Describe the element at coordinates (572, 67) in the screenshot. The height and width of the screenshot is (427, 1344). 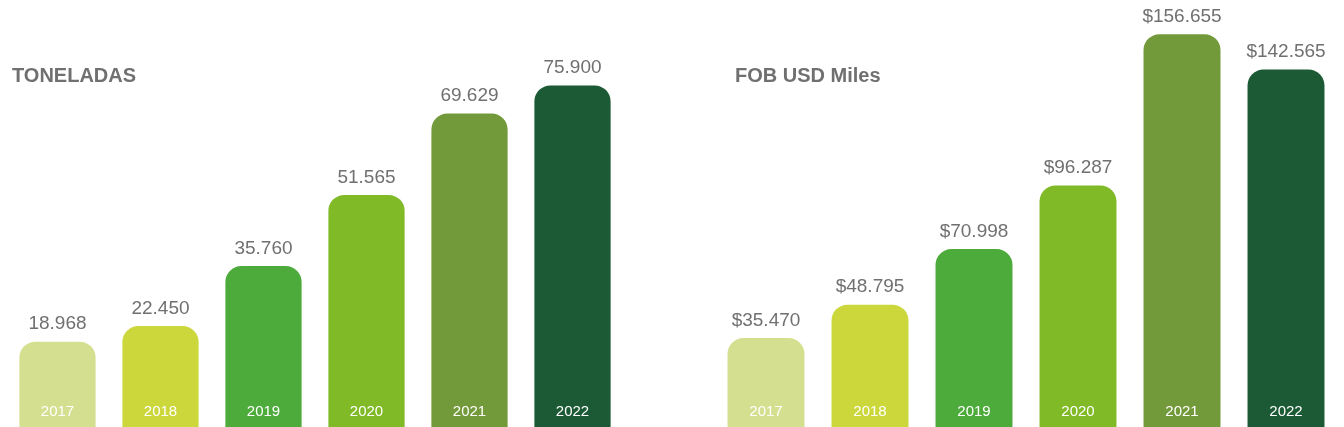
I see `data-label: 75.900` at that location.